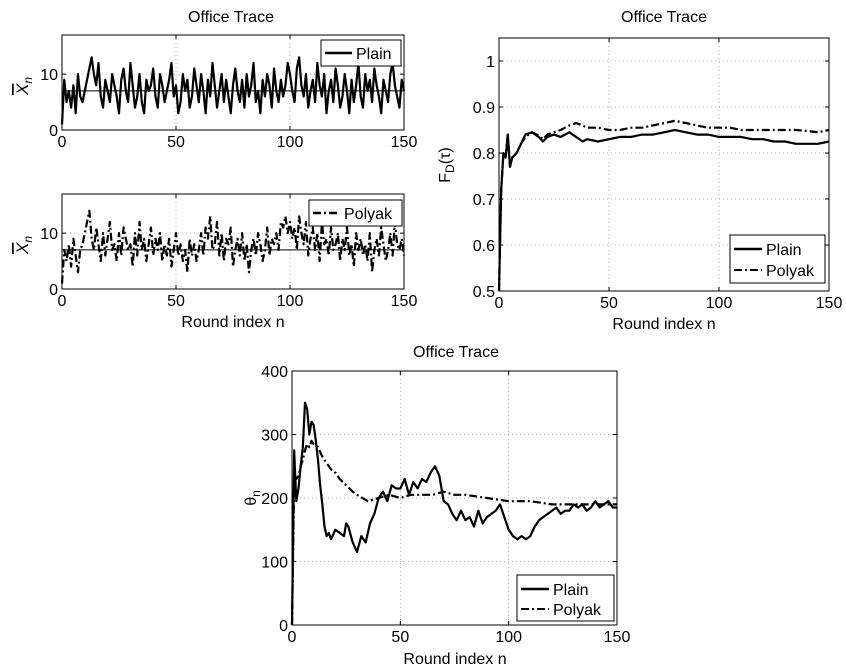  Describe the element at coordinates (490, 62) in the screenshot. I see `y-tick-label: 1` at that location.